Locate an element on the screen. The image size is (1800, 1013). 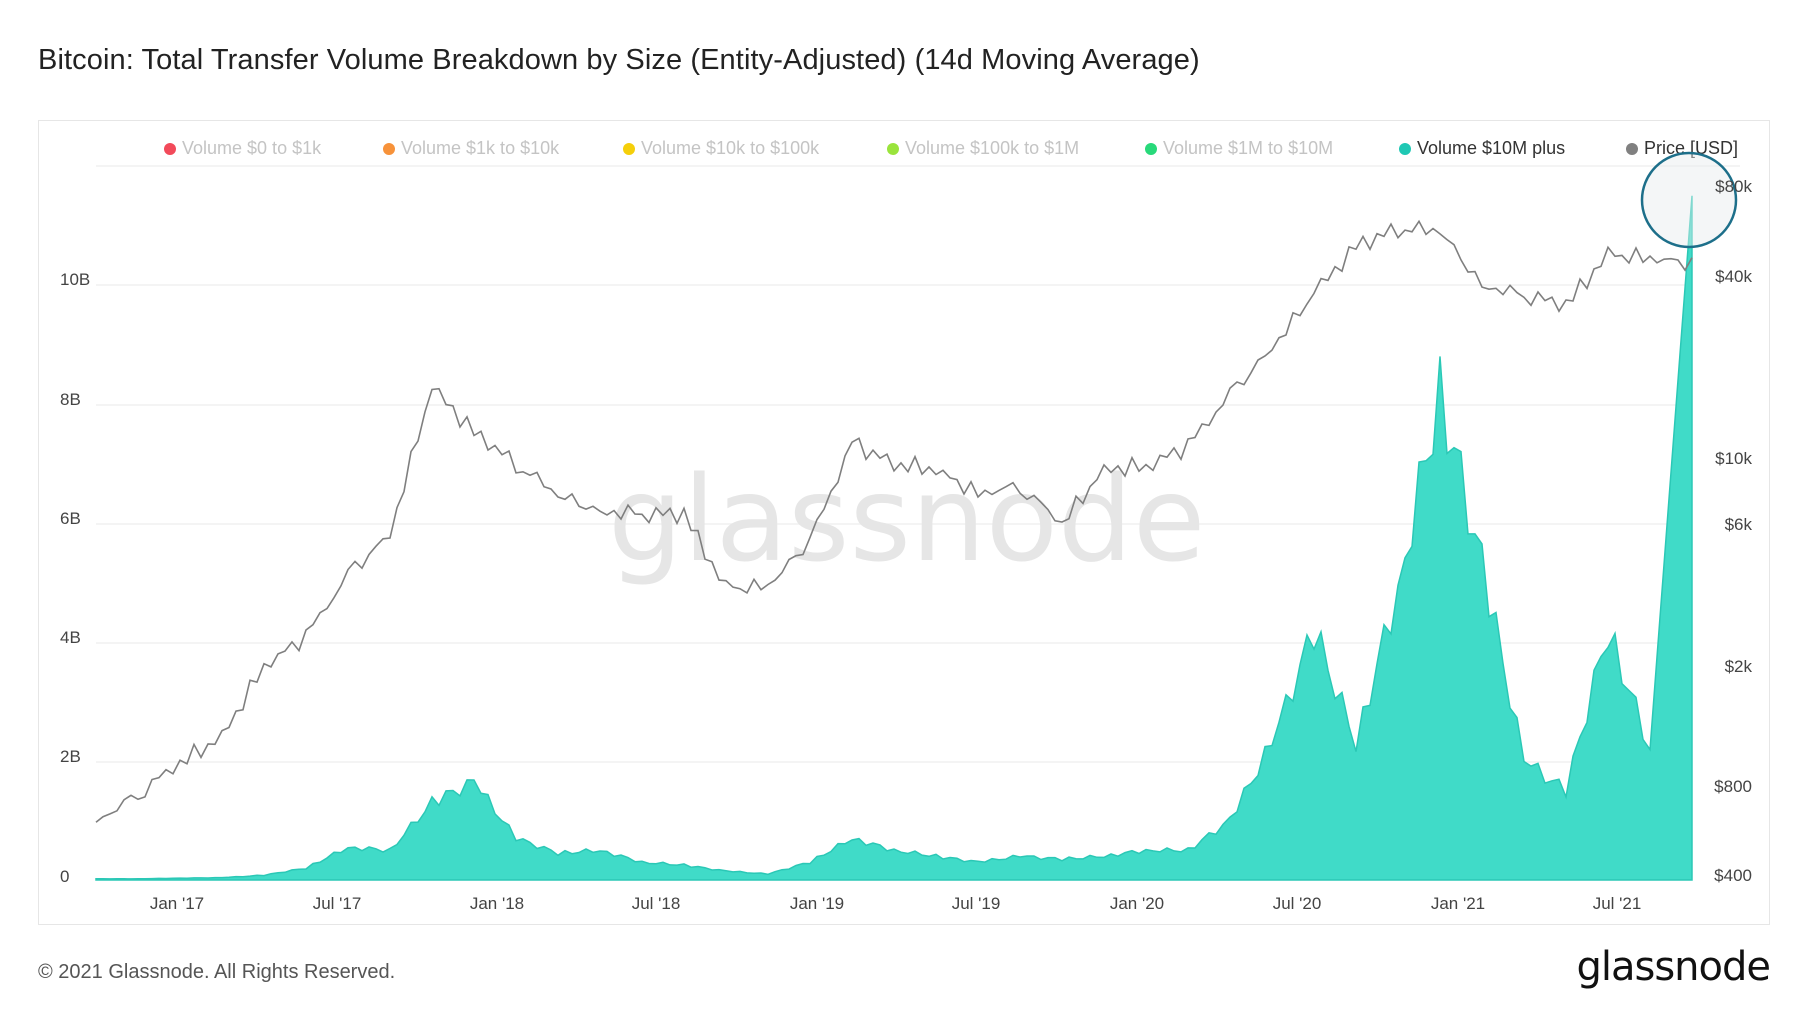
y-right-tick: $40k is located at coordinates (1733, 276).